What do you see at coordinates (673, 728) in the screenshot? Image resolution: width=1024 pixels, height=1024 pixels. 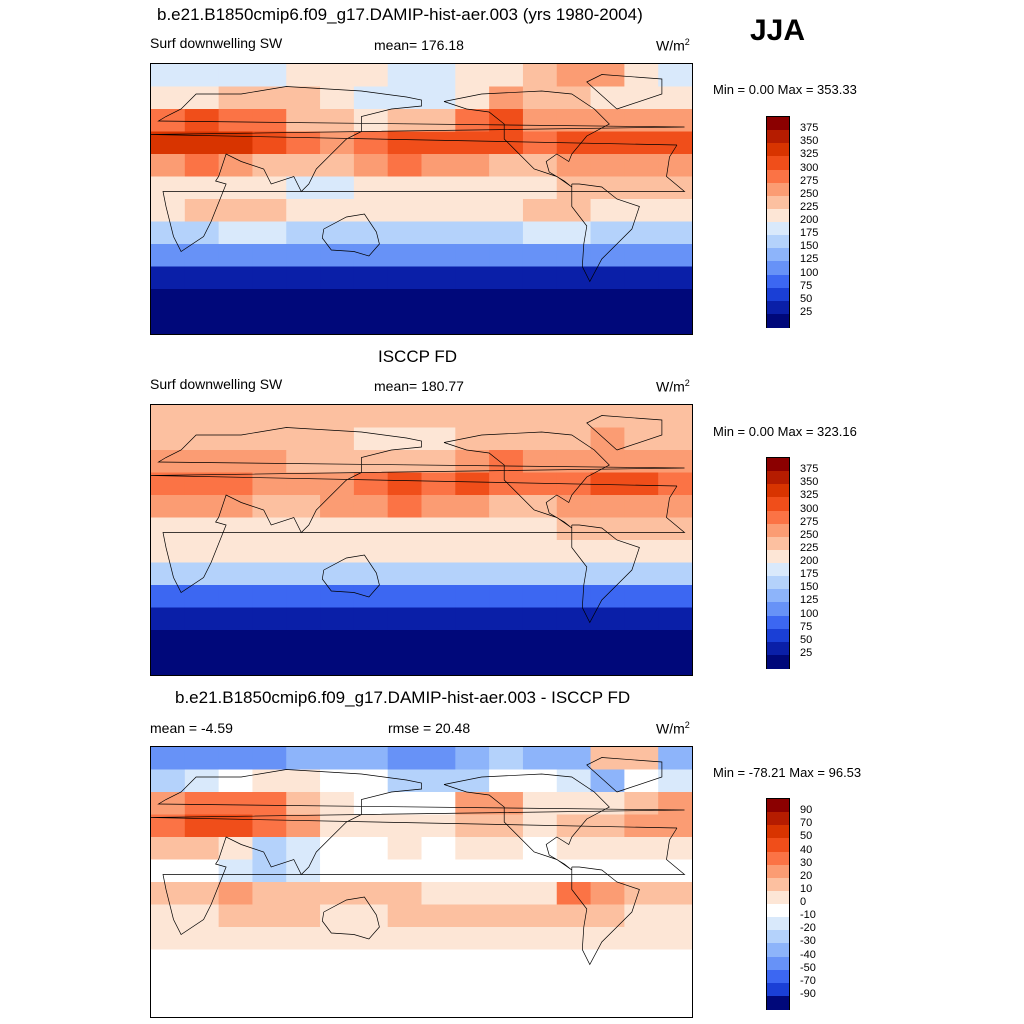 I see `panel-3-units: W/m2` at bounding box center [673, 728].